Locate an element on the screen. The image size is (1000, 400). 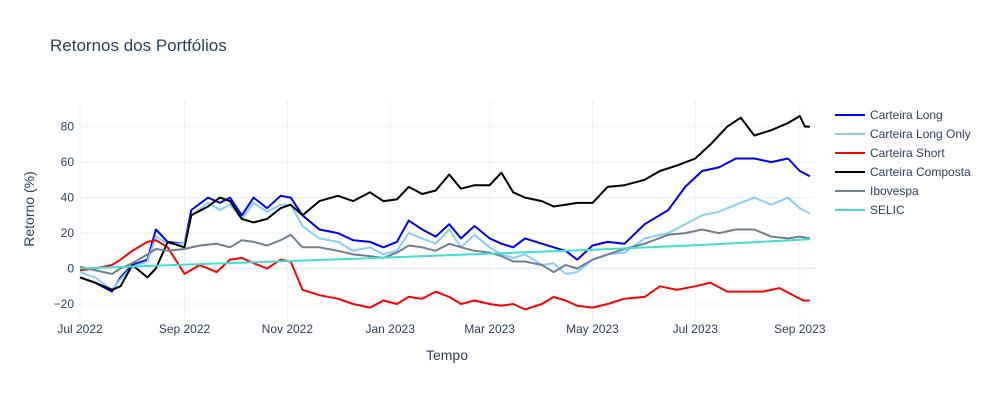
legend-item-carteira-short: Carteira Short is located at coordinates (890, 153).